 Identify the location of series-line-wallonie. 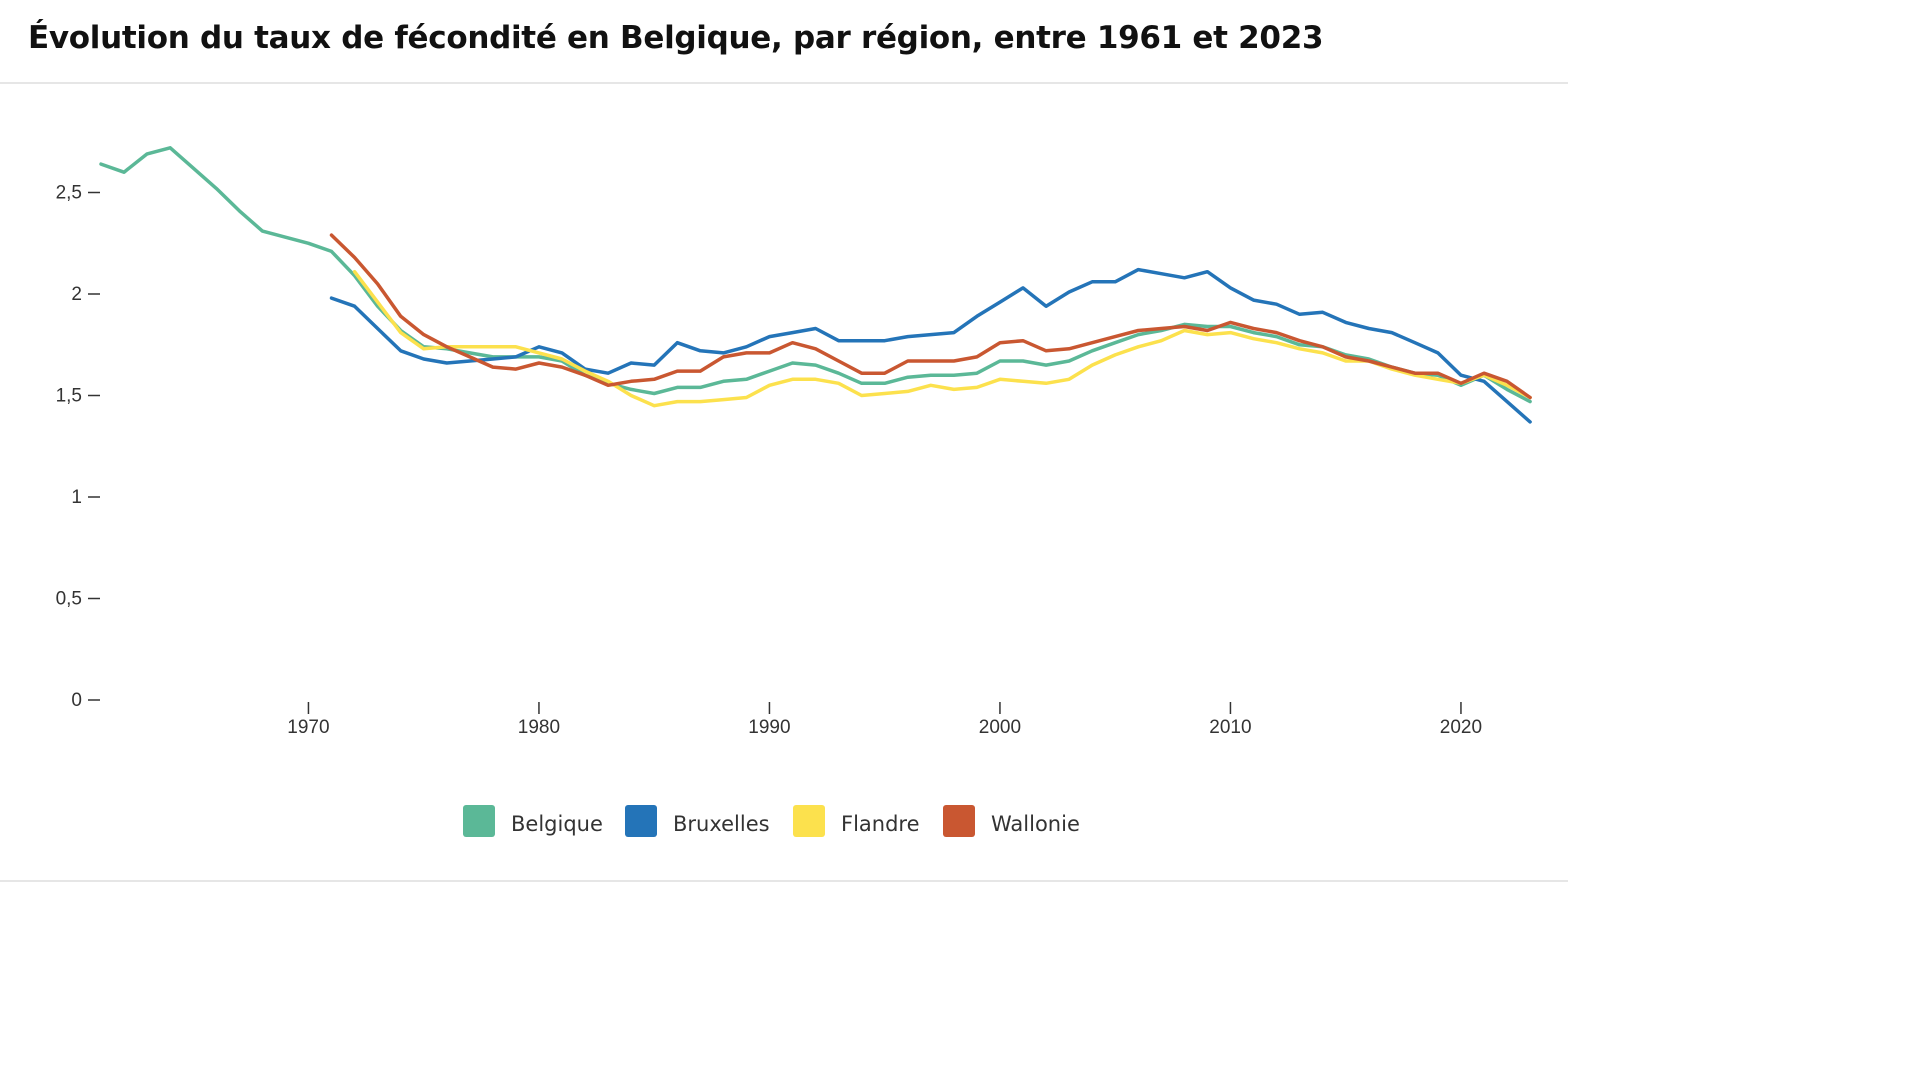
(930, 316).